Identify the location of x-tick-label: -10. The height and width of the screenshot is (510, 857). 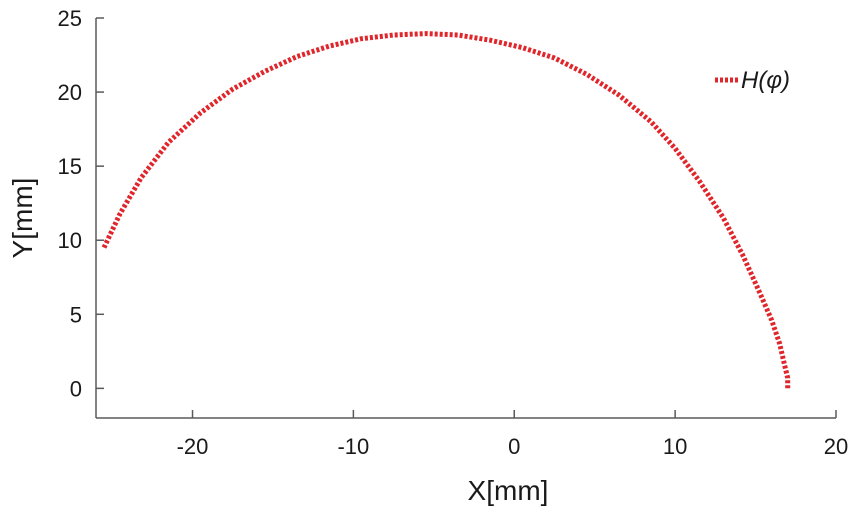
(353, 446).